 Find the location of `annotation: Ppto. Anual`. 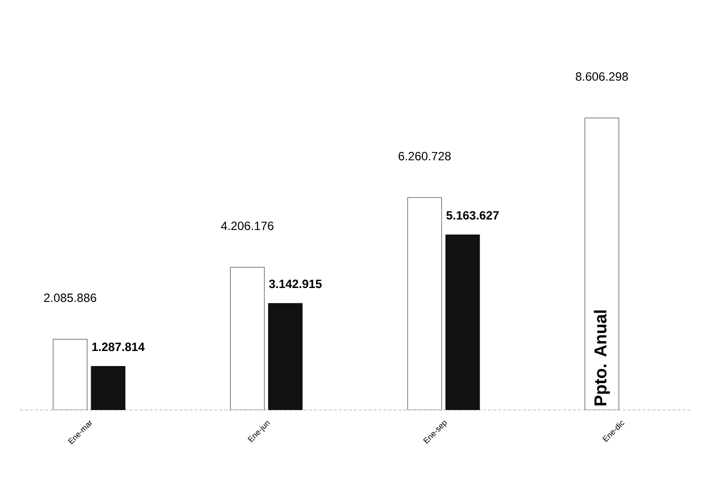

annotation: Ppto. Anual is located at coordinates (602, 358).